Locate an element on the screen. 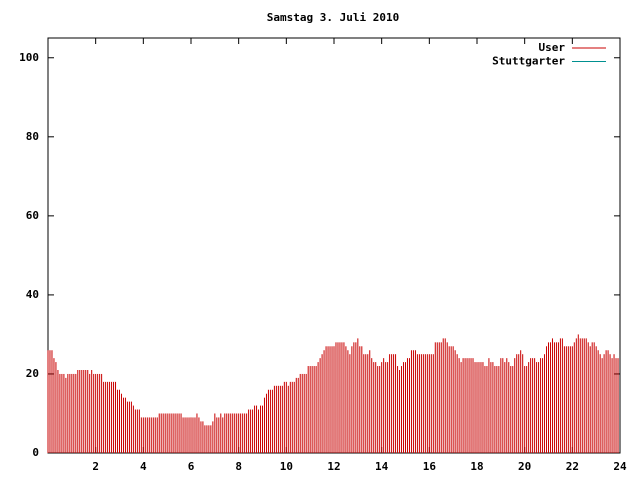  x-tick-label: 16 is located at coordinates (430, 466).